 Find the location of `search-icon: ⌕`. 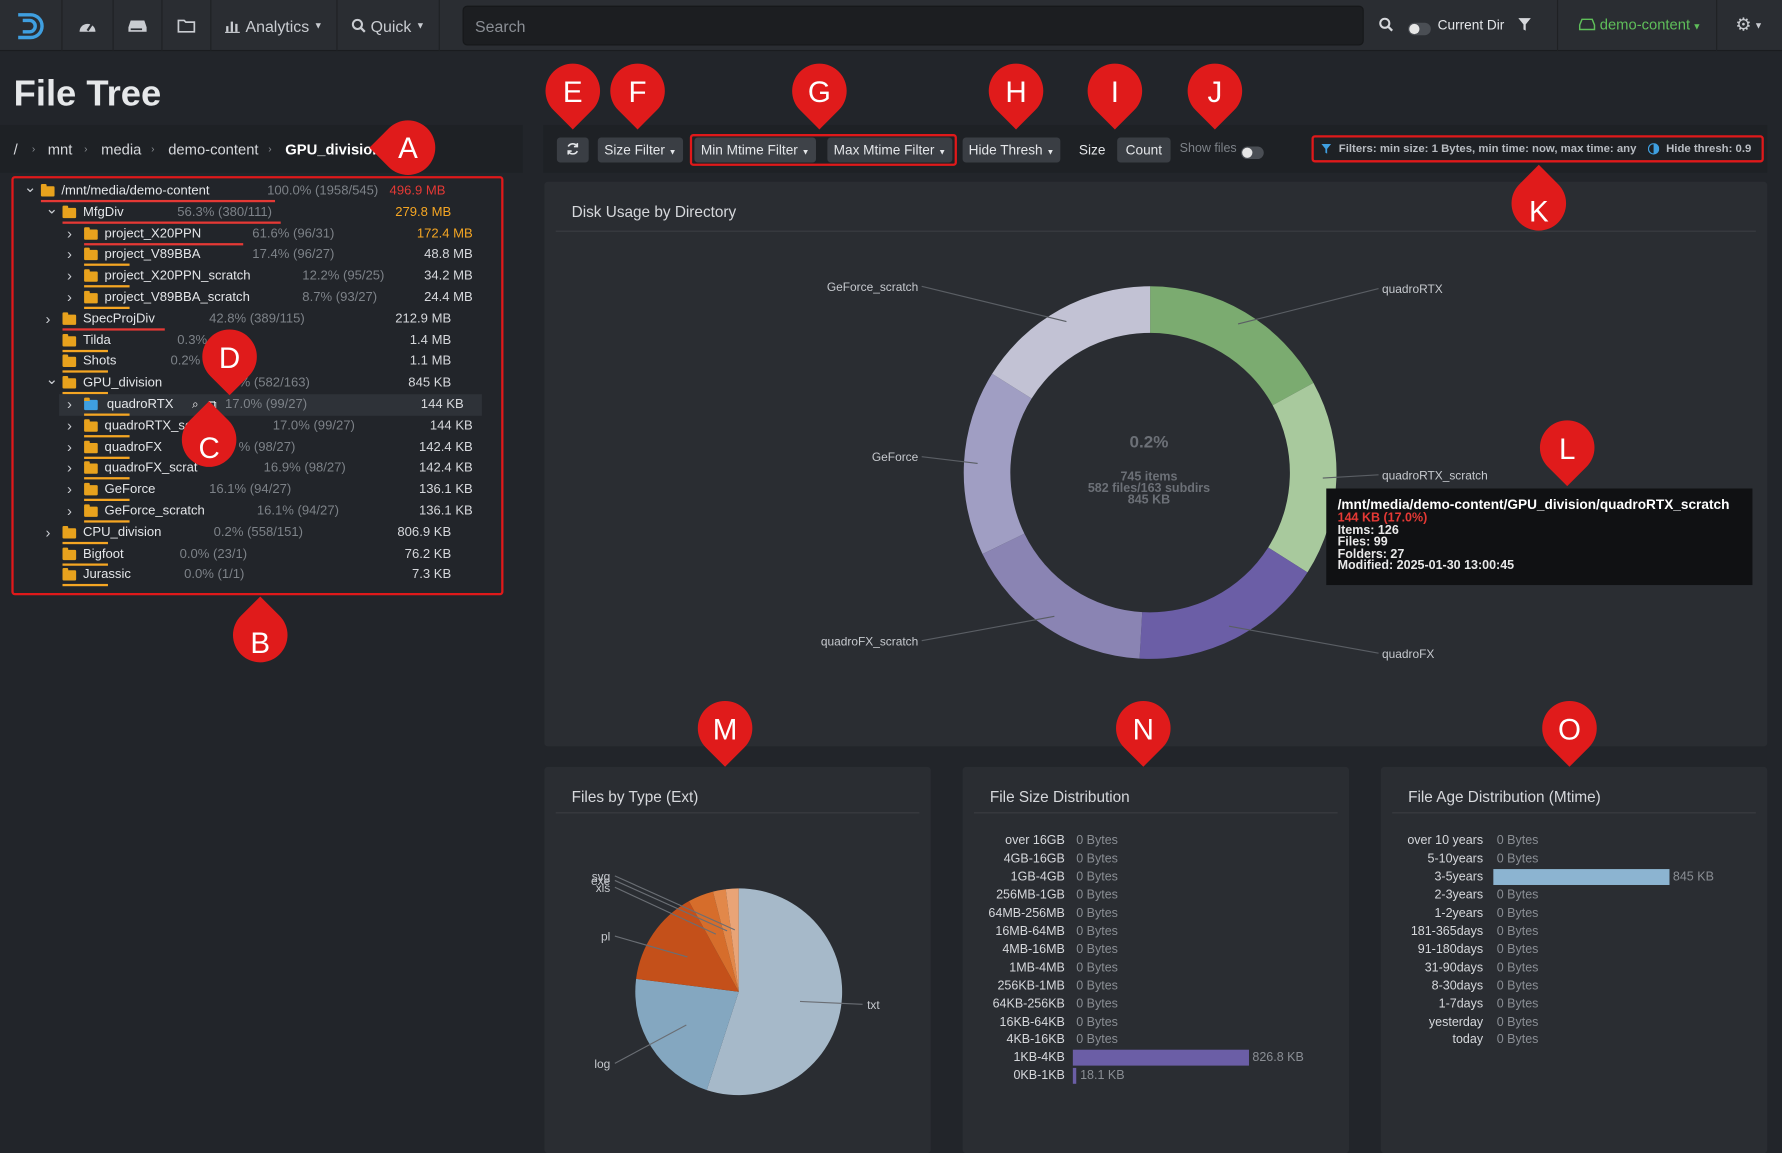

search-icon: ⌕ is located at coordinates (195, 405).